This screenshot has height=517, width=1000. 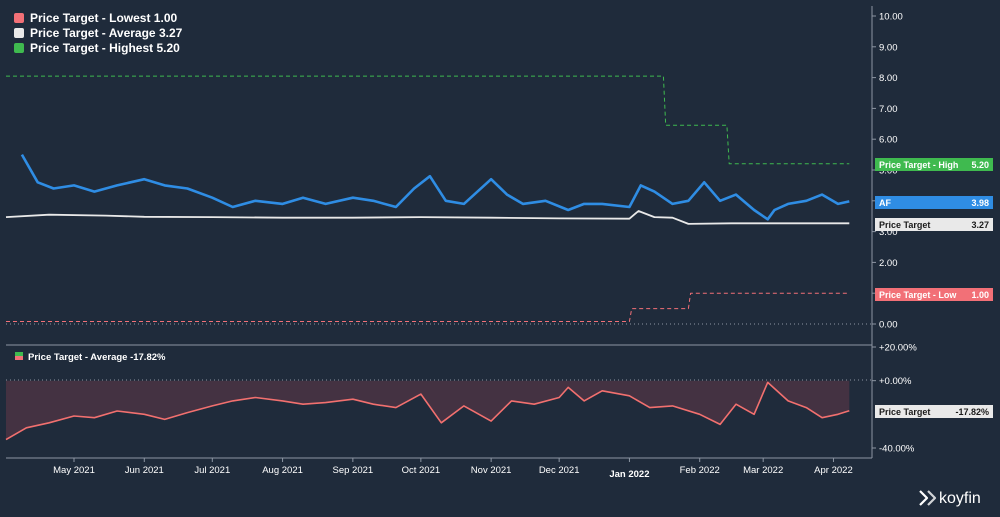 I want to click on time-axis-tick-label: Apr 2022, so click(x=833, y=470).